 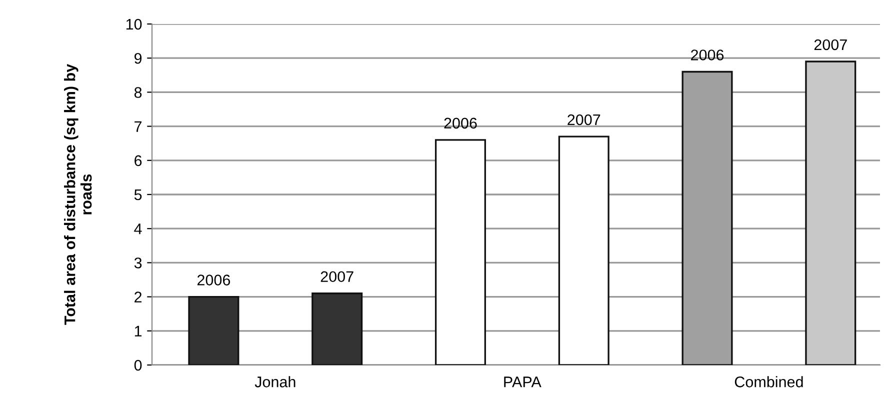 What do you see at coordinates (138, 263) in the screenshot?
I see `y-tick-label: 3` at bounding box center [138, 263].